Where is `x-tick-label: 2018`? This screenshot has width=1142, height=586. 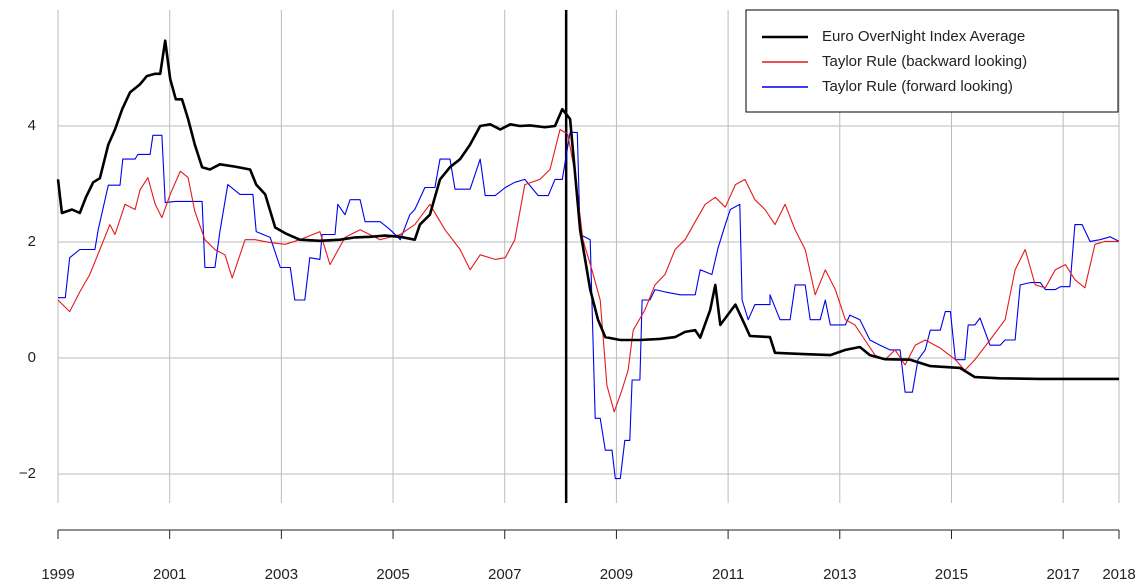
x-tick-label: 2018 is located at coordinates (1118, 574).